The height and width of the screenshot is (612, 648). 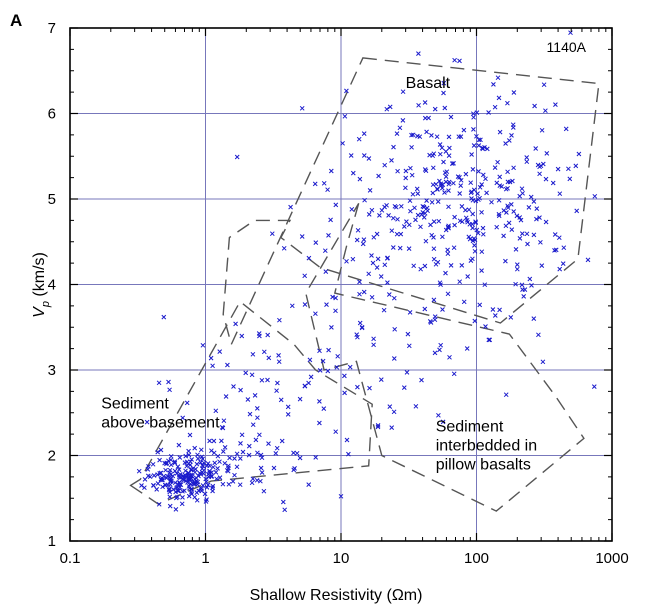 I want to click on y-tick-label: 3, so click(x=52, y=370).